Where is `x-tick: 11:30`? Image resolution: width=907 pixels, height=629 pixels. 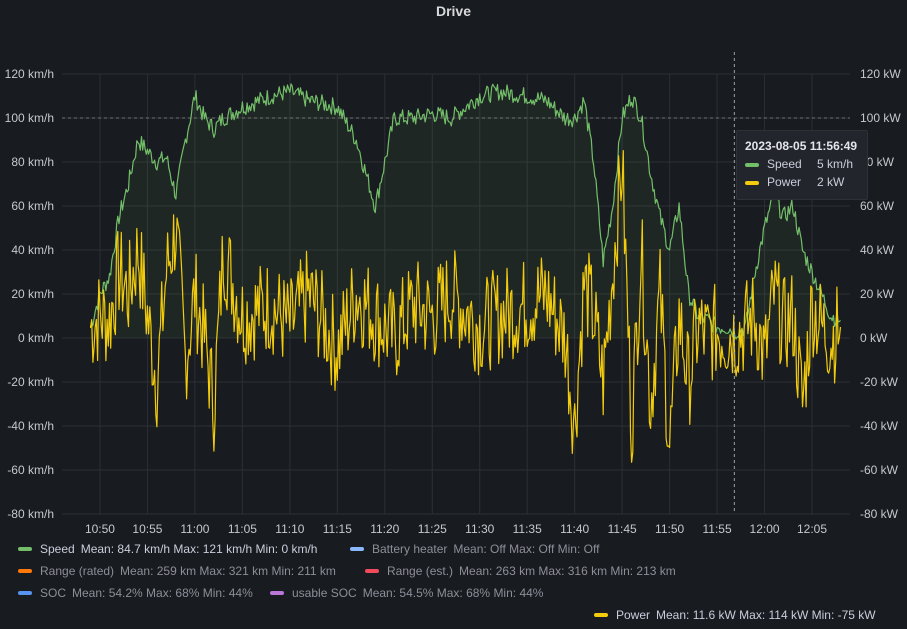
x-tick: 11:30 is located at coordinates (479, 529).